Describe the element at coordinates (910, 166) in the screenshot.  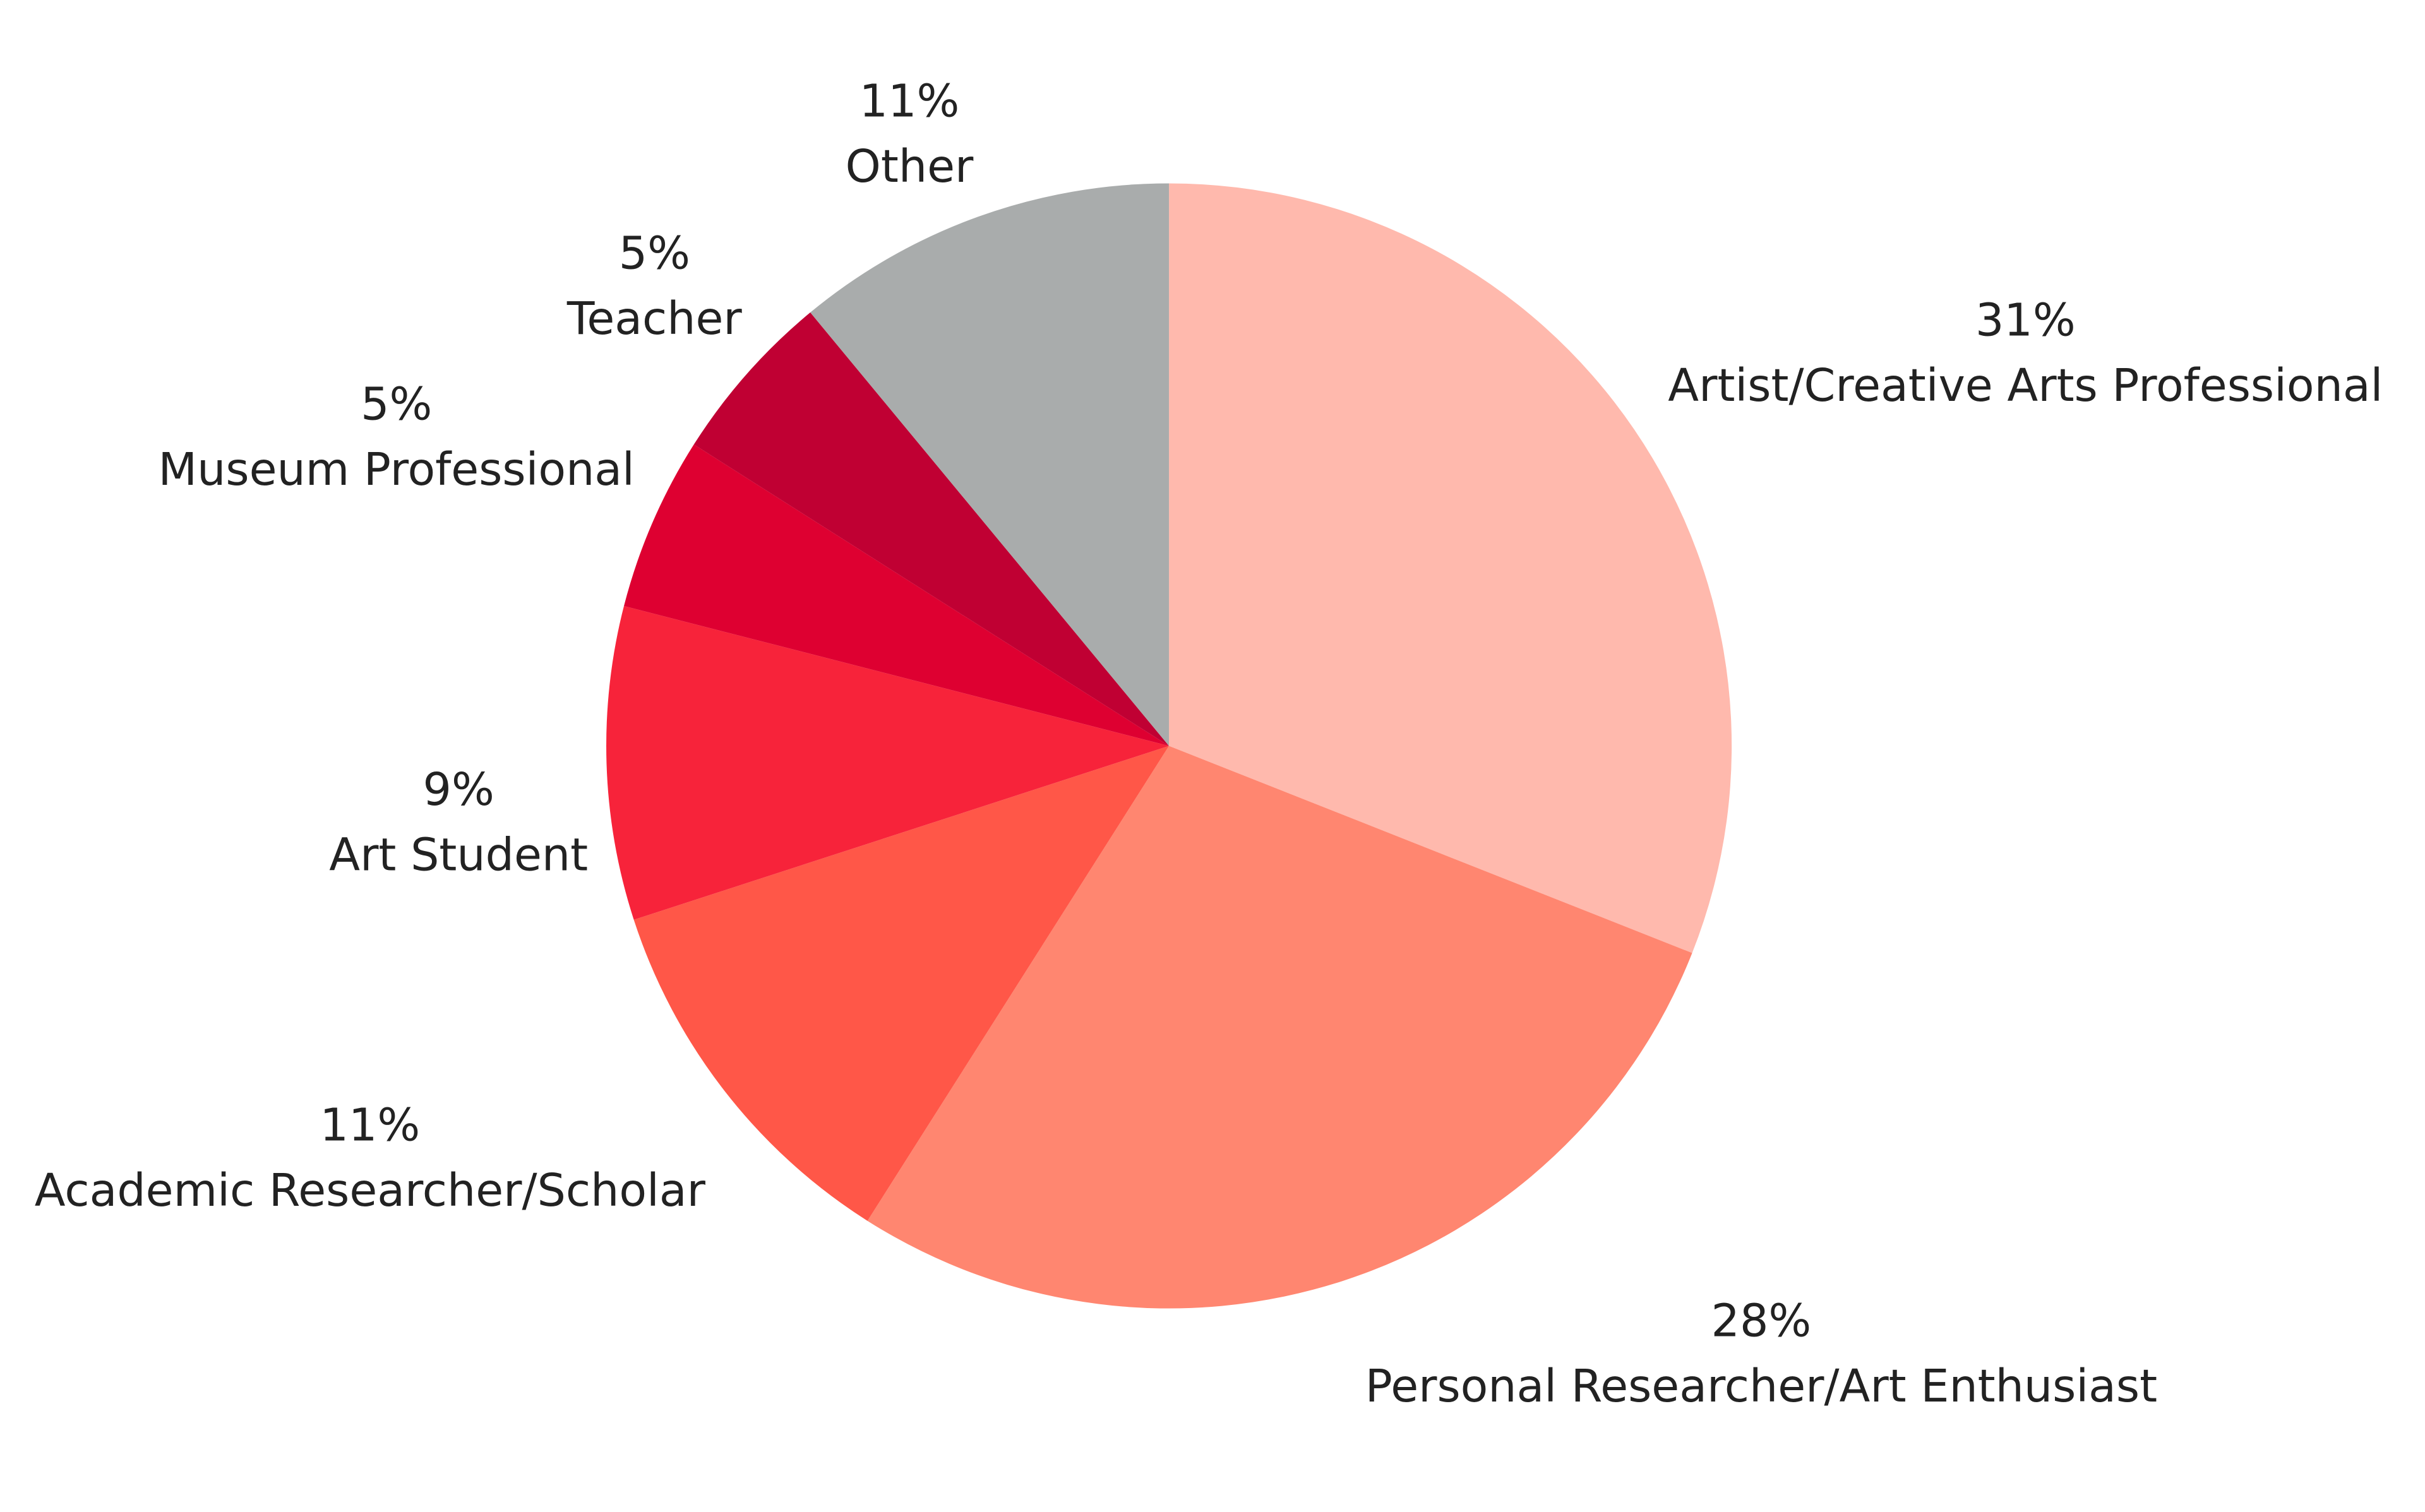
I see `slice-category-label: Other` at that location.